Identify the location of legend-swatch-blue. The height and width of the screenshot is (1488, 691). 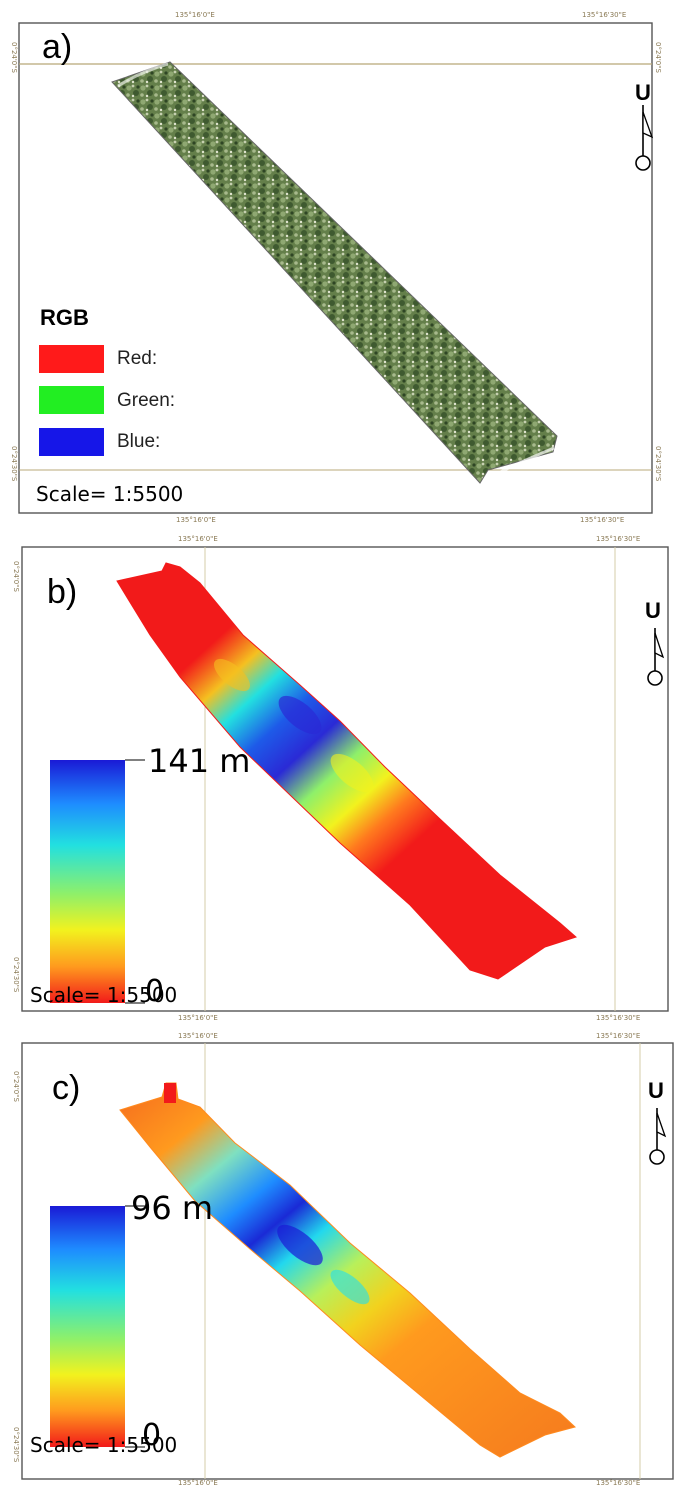
(71, 442).